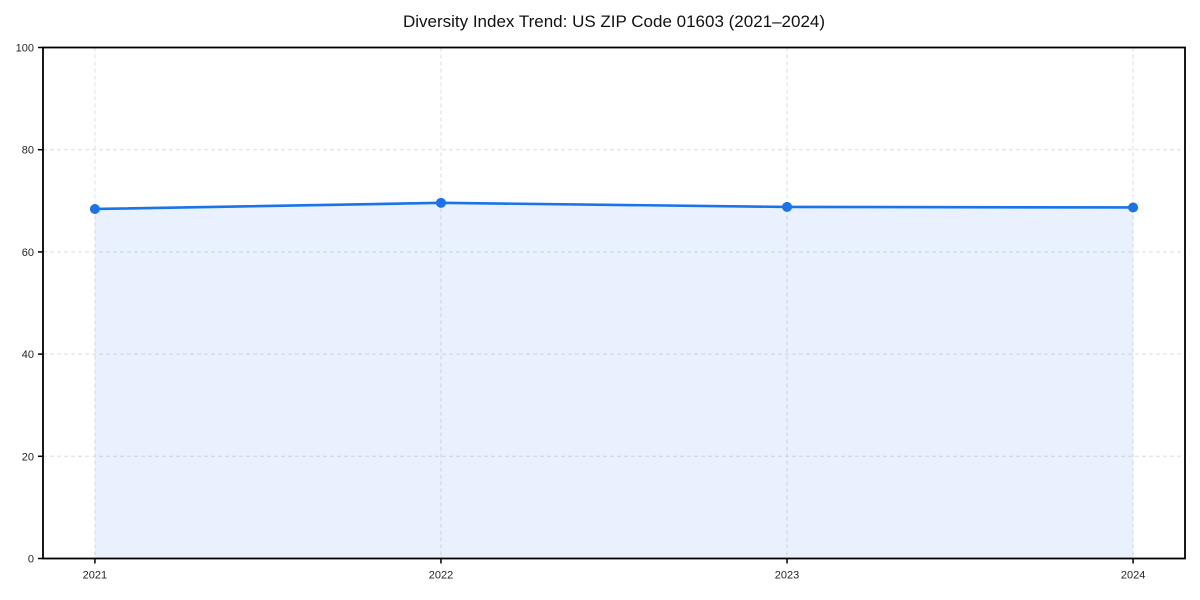 Image resolution: width=1200 pixels, height=600 pixels. What do you see at coordinates (28, 253) in the screenshot?
I see `y-tick-label: 60` at bounding box center [28, 253].